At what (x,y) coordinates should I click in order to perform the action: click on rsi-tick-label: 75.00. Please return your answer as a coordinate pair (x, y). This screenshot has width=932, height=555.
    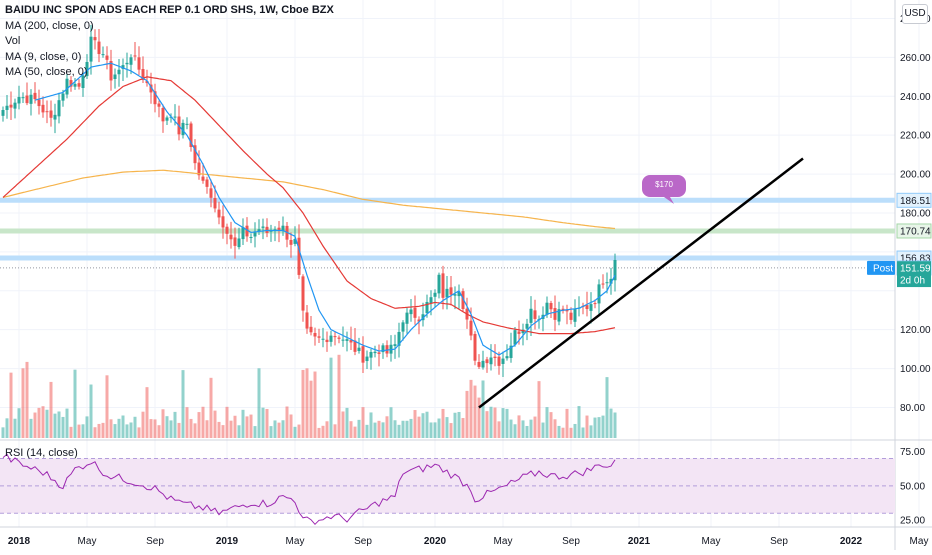
    Looking at the image, I should click on (912, 452).